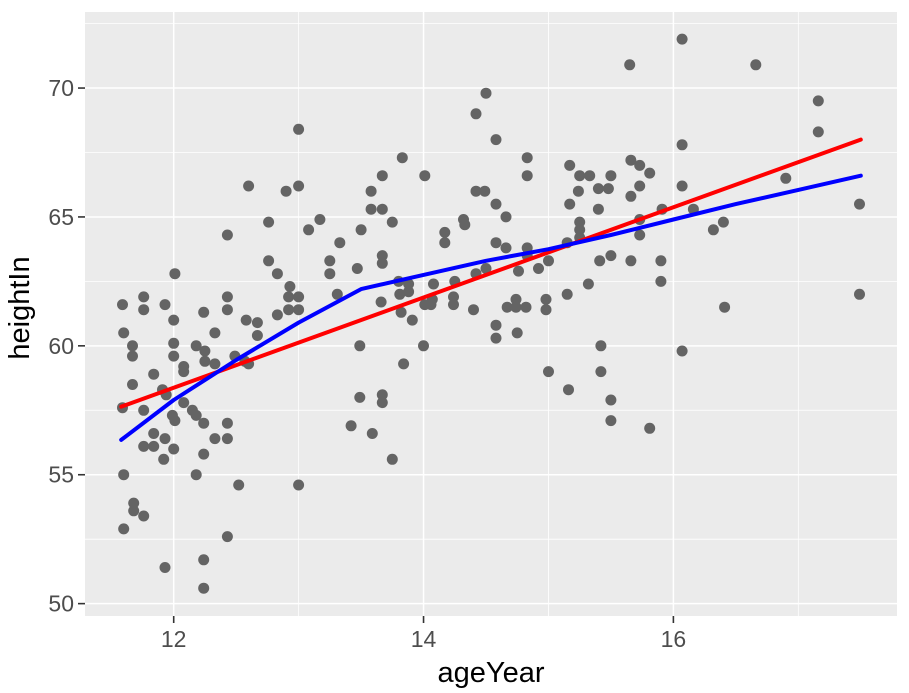  Describe the element at coordinates (61, 88) in the screenshot. I see `y-tick-label: 70` at that location.